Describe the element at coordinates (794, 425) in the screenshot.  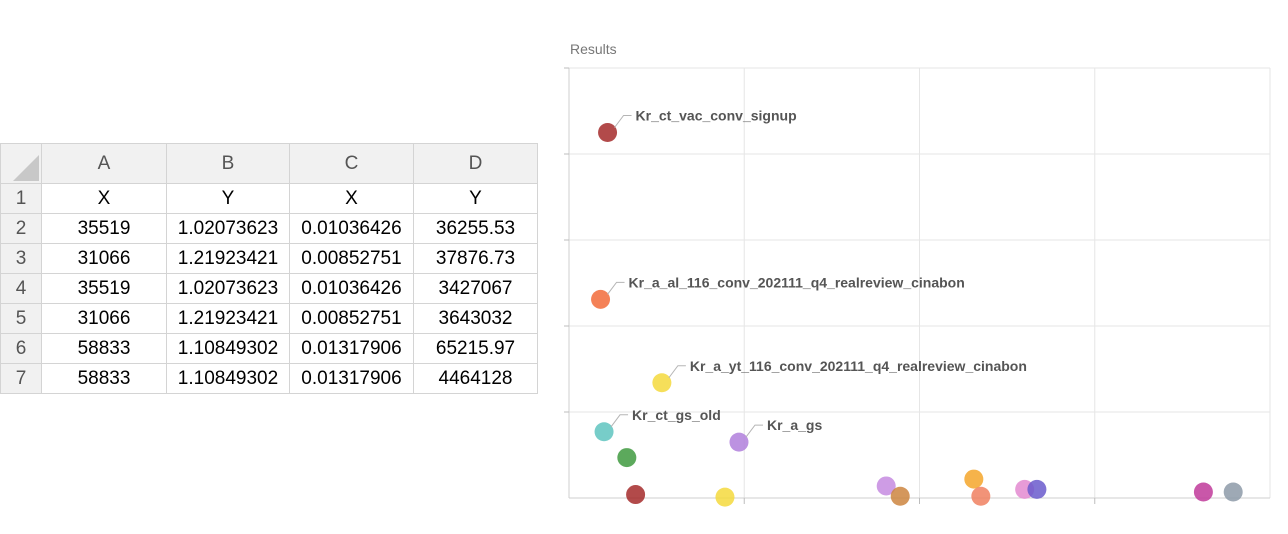
I see `data-label: Kr_a_gs` at that location.